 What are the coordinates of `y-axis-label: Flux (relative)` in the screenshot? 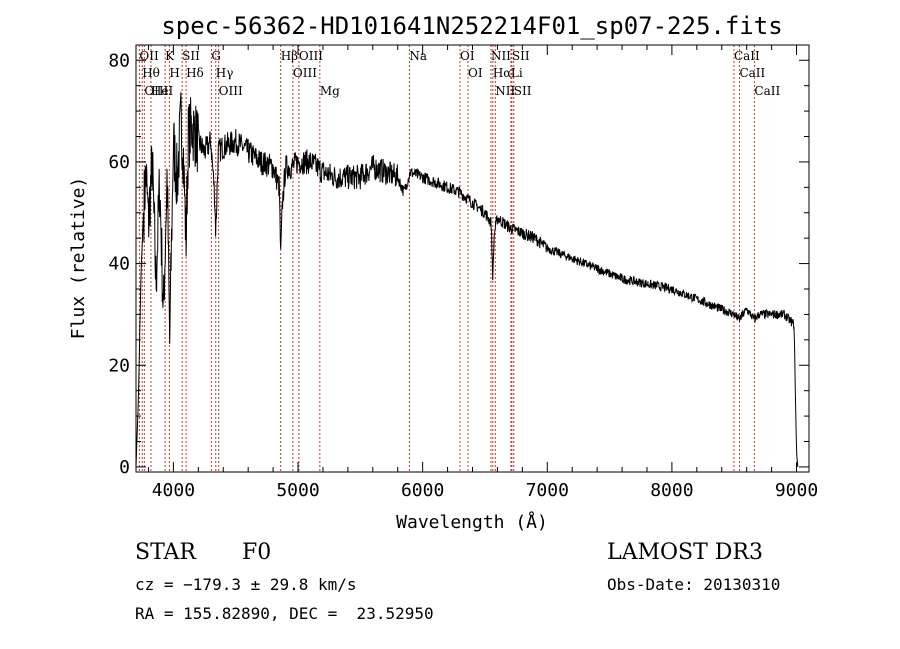 It's located at (78, 258).